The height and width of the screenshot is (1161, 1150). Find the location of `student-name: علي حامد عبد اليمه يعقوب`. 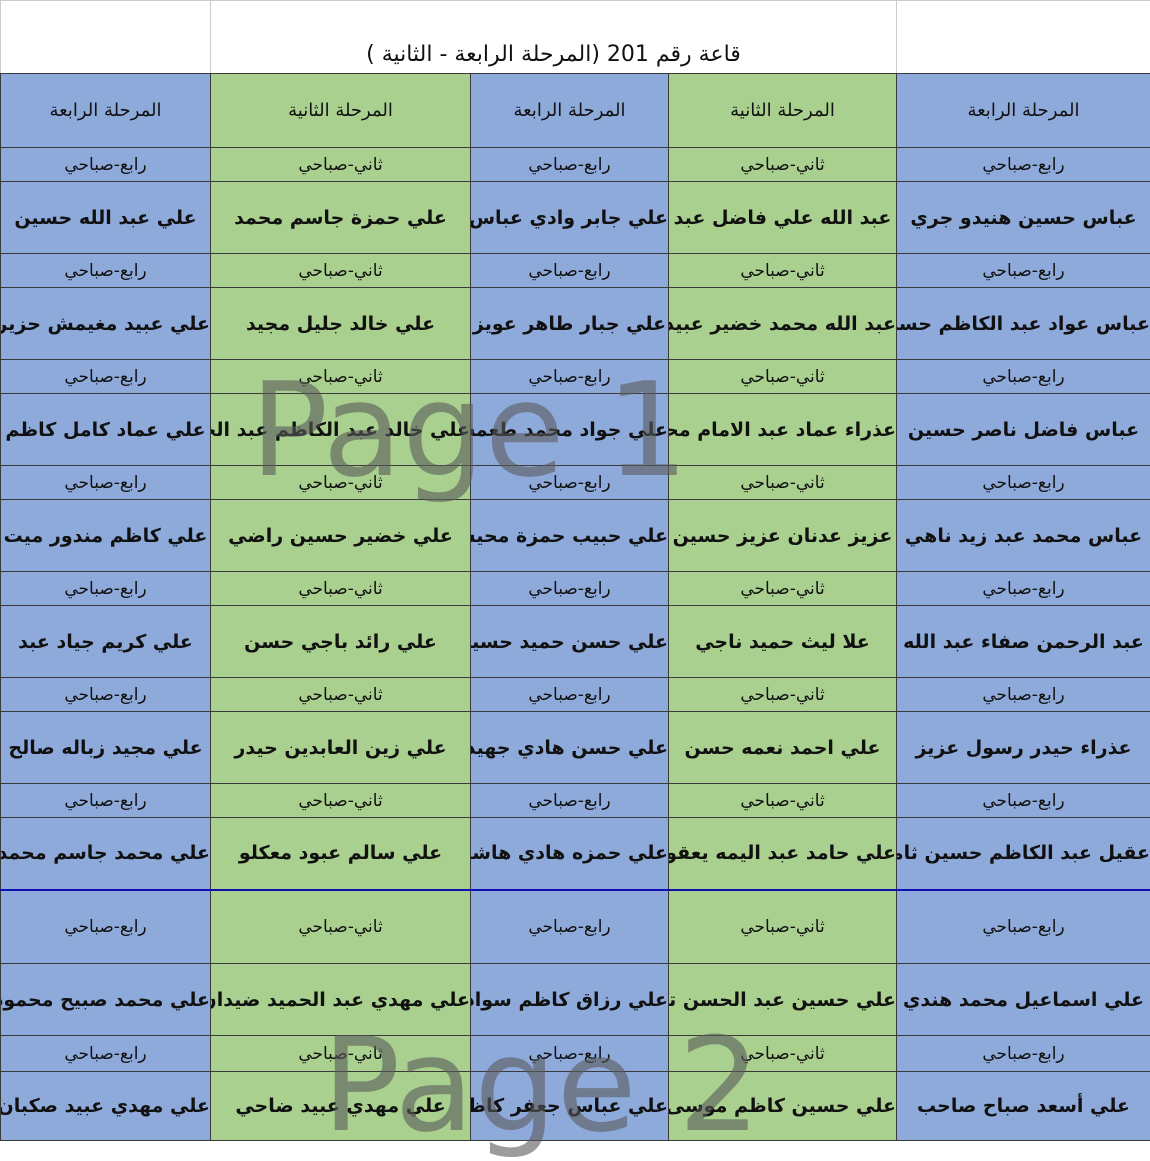

student-name: علي حامد عبد اليمه يعقوب is located at coordinates (783, 854).